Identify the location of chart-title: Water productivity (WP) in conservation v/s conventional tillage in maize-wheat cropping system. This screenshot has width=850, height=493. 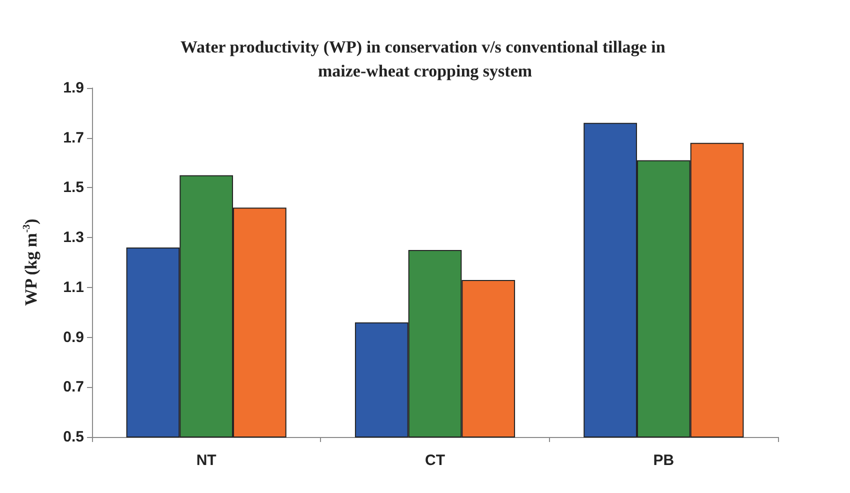
(425, 59).